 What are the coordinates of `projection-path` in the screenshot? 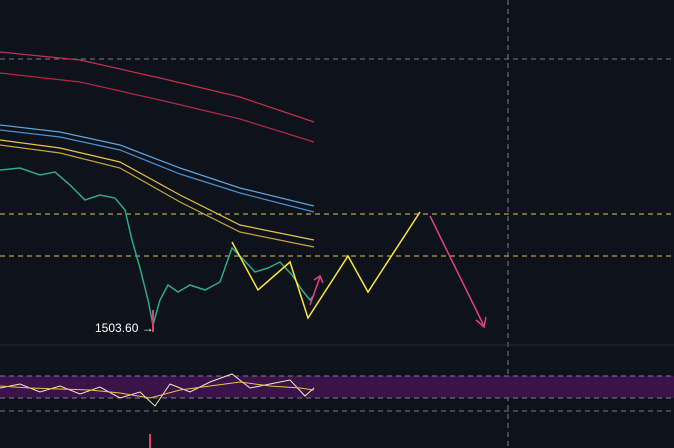 It's located at (326, 265).